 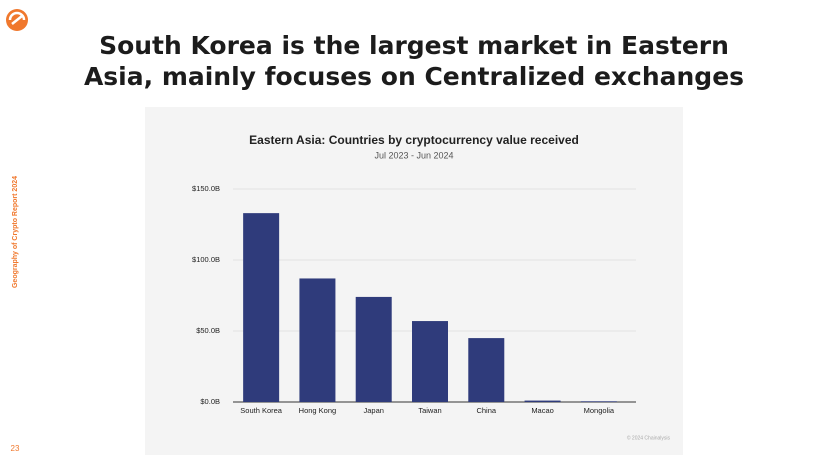 What do you see at coordinates (373, 410) in the screenshot?
I see `x-tick-label: Japan` at bounding box center [373, 410].